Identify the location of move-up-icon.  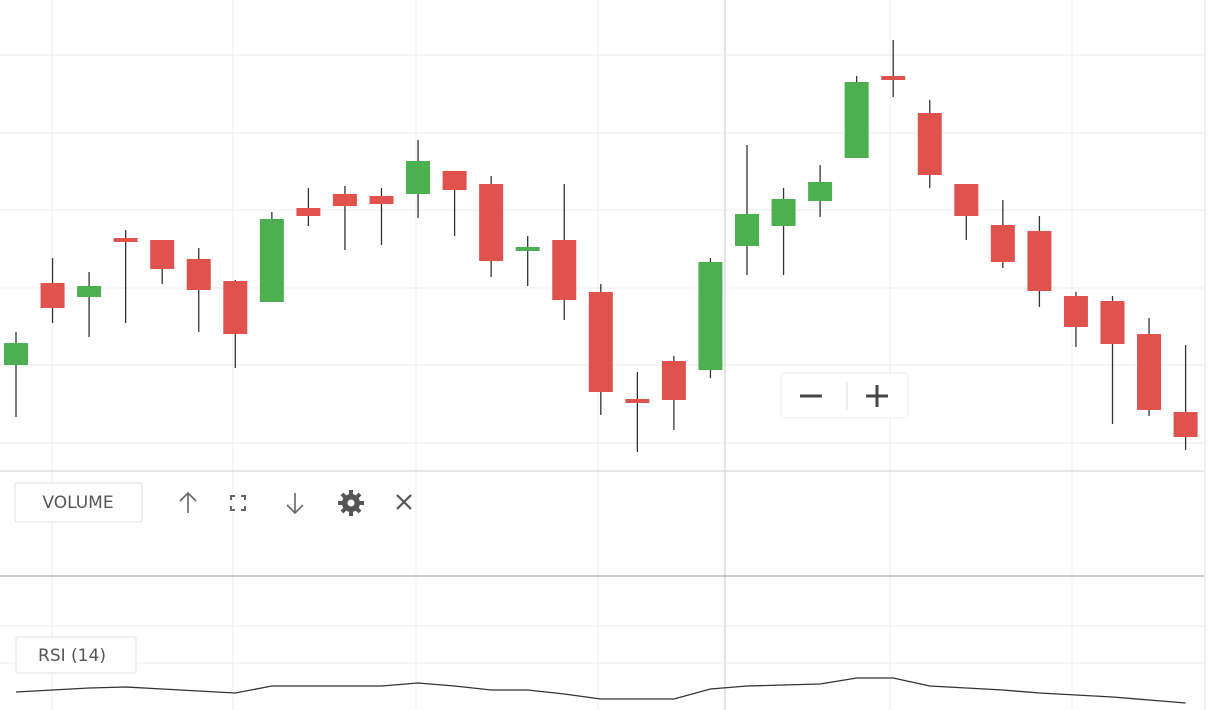
(188, 502).